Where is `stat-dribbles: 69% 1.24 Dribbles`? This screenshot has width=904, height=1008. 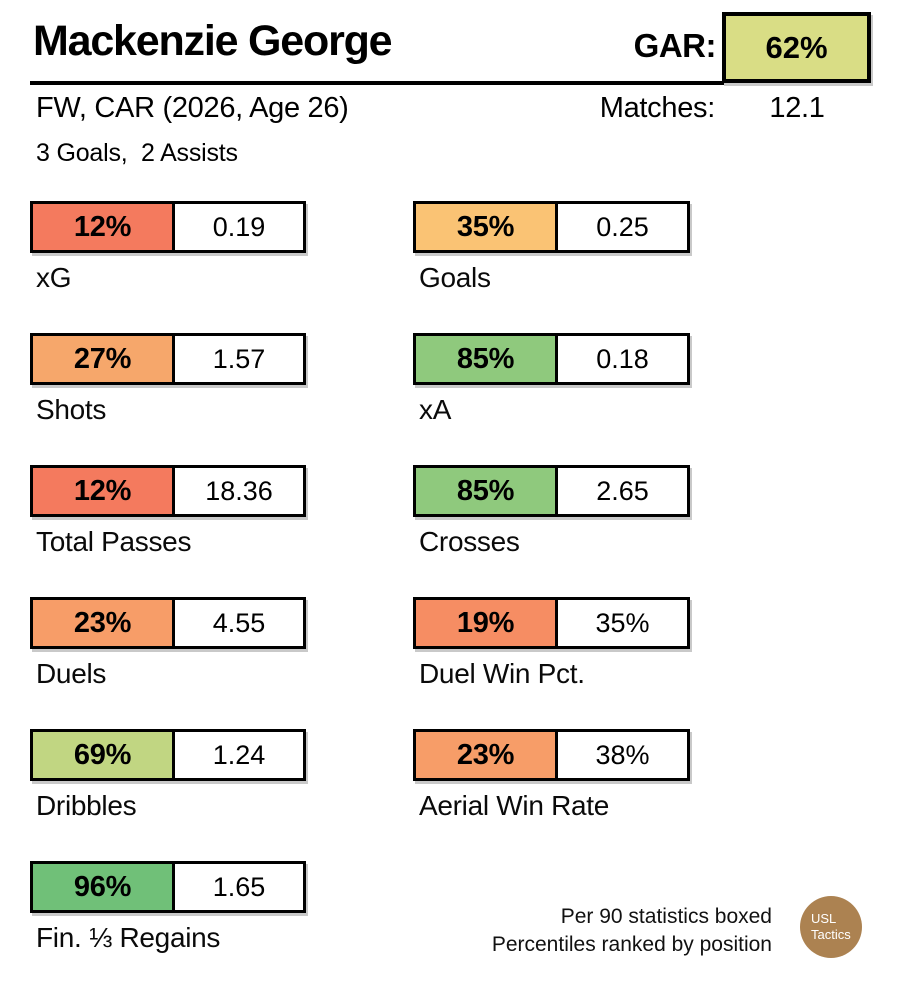
stat-dribbles: 69% 1.24 Dribbles is located at coordinates (168, 775).